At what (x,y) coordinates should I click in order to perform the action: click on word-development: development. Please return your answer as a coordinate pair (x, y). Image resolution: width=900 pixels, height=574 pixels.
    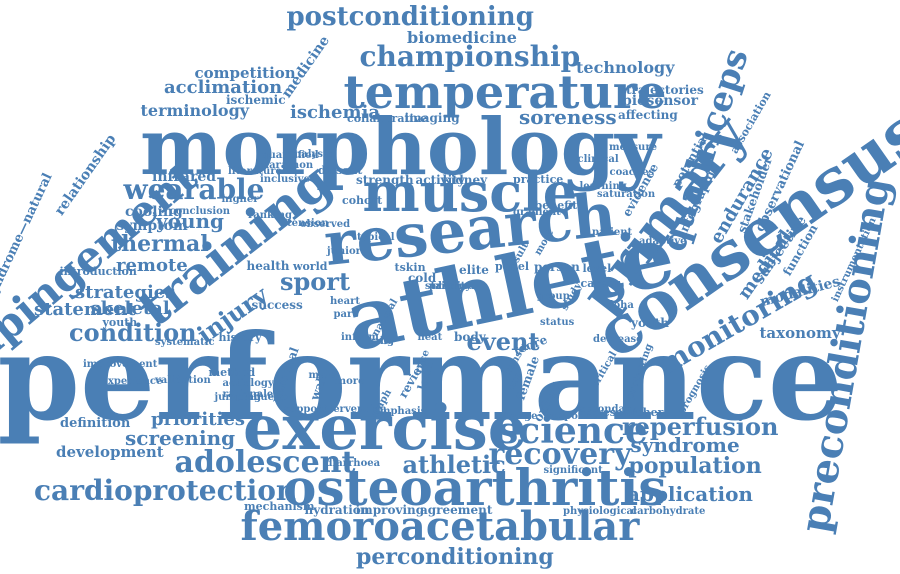
    Looking at the image, I should click on (110, 451).